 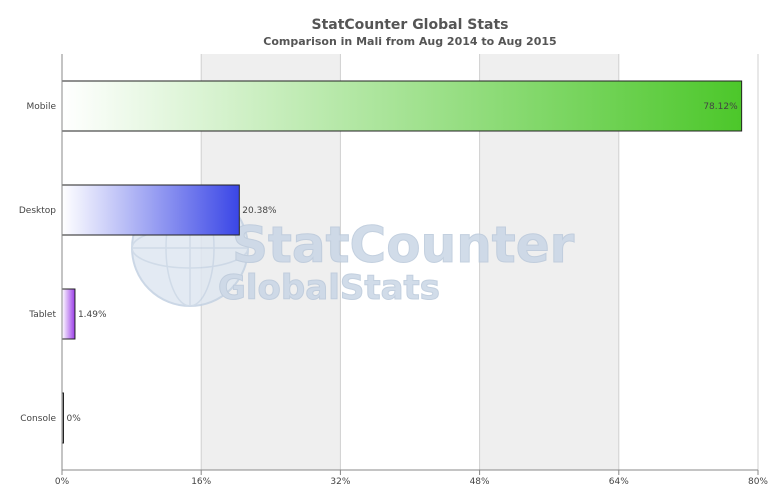 I want to click on bar-tablet, so click(x=68, y=314).